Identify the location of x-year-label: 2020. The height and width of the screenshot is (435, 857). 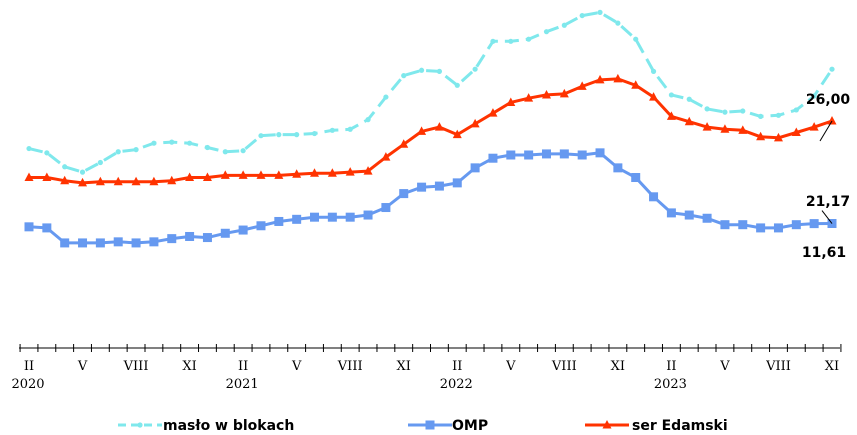
(27, 384).